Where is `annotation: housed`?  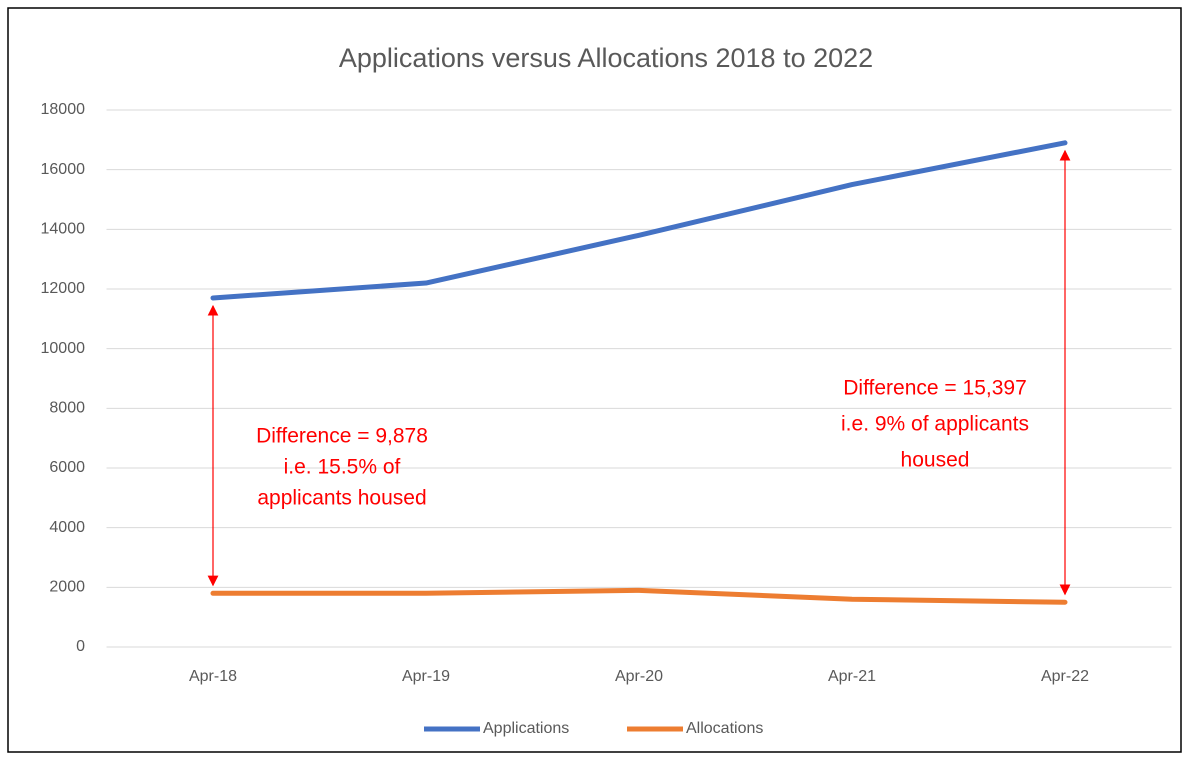
annotation: housed is located at coordinates (935, 460).